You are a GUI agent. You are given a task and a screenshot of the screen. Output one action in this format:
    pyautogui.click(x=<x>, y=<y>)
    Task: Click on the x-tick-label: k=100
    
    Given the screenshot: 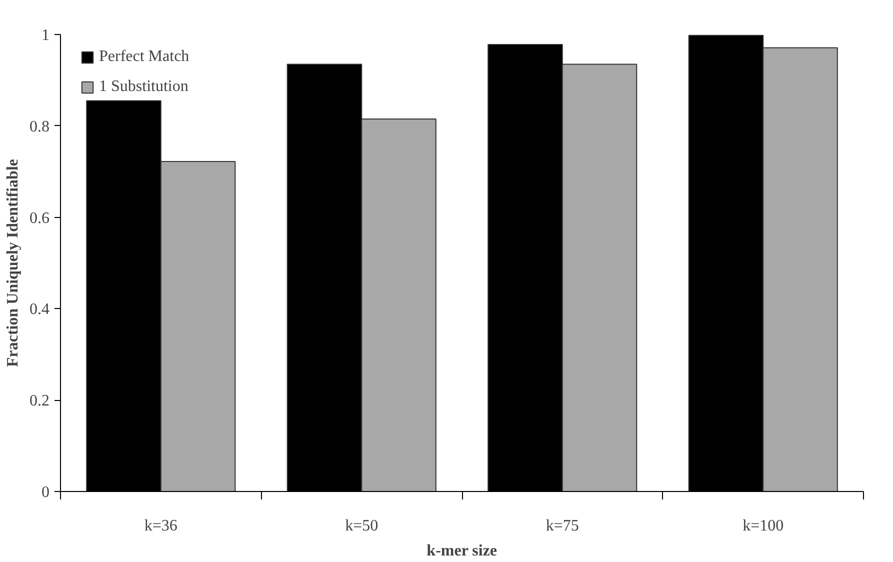 What is the action you would take?
    pyautogui.click(x=763, y=526)
    